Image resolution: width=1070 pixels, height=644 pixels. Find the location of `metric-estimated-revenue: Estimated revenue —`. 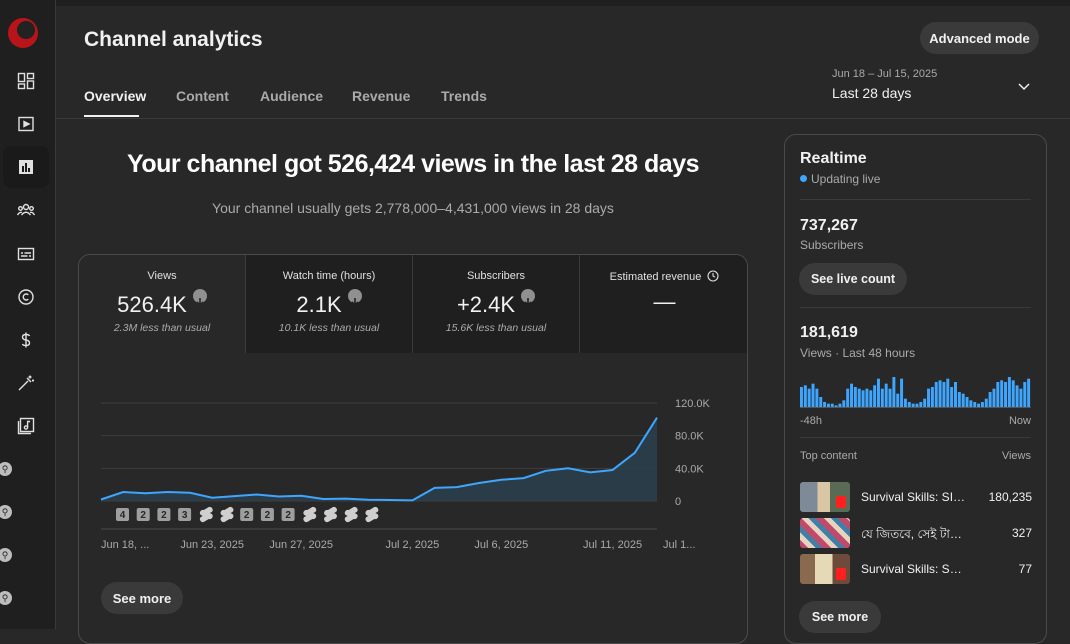

metric-estimated-revenue: Estimated revenue — is located at coordinates (663, 304).